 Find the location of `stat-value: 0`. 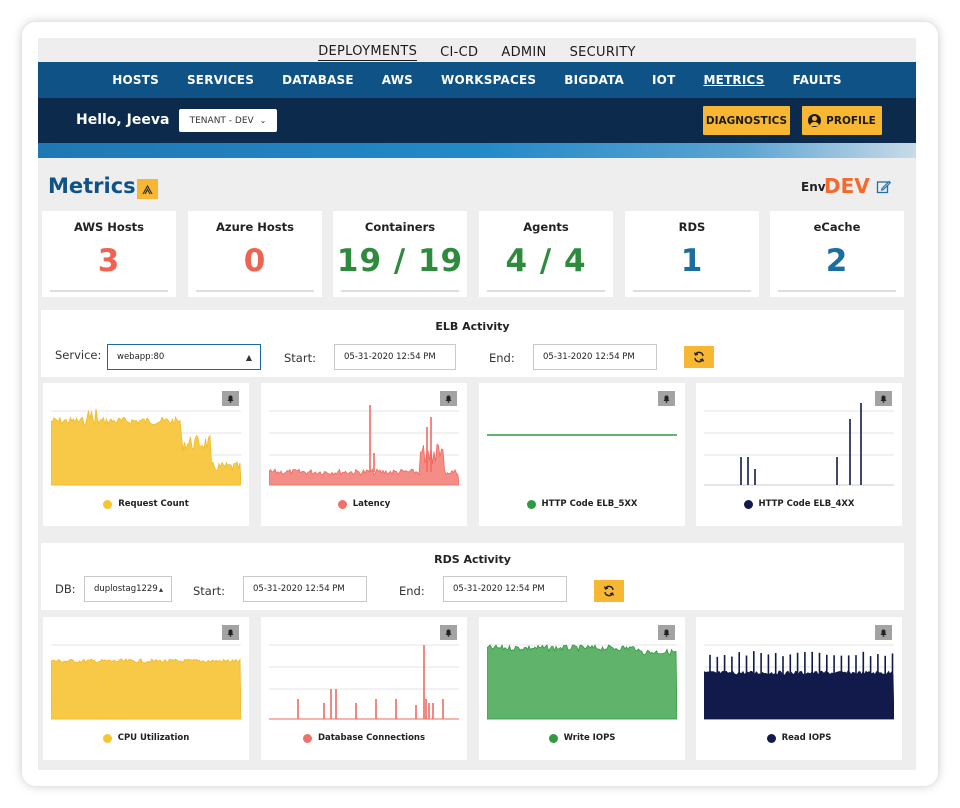

stat-value: 0 is located at coordinates (255, 261).